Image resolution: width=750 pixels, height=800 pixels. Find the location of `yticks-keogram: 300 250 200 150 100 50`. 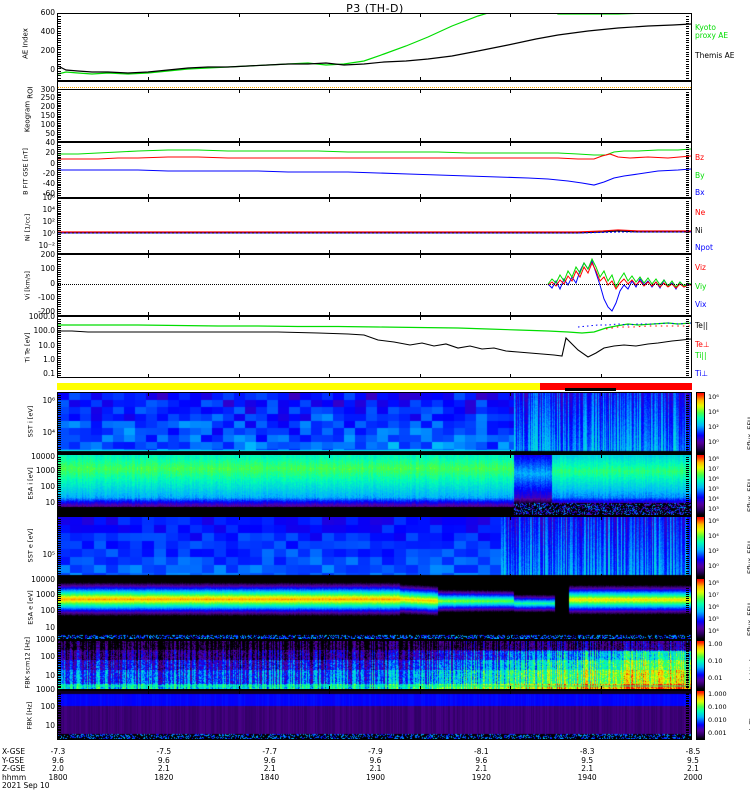

yticks-keogram: 300 250 200 150 100 50 is located at coordinates (47, 111).